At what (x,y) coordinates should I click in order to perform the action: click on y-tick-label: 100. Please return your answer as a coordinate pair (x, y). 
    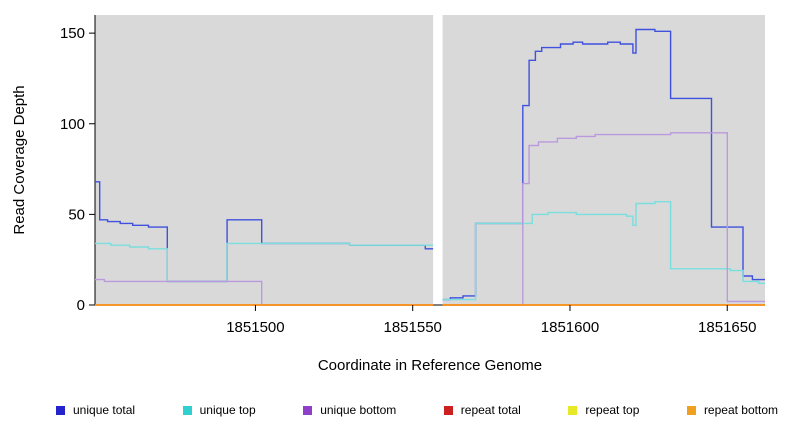
    Looking at the image, I should click on (72, 124).